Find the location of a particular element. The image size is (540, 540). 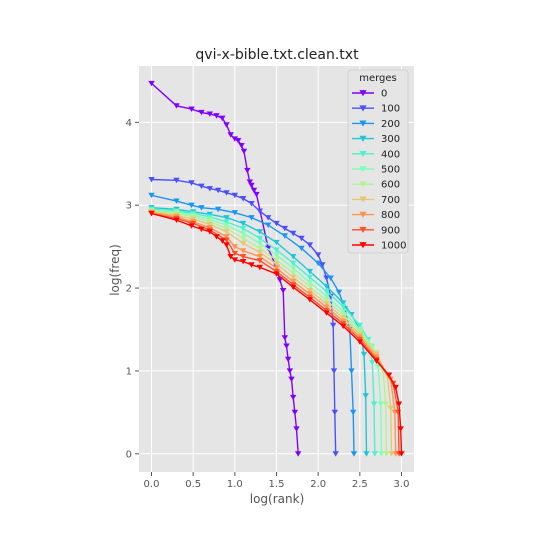

legend-item-1000: 1000 is located at coordinates (379, 246).